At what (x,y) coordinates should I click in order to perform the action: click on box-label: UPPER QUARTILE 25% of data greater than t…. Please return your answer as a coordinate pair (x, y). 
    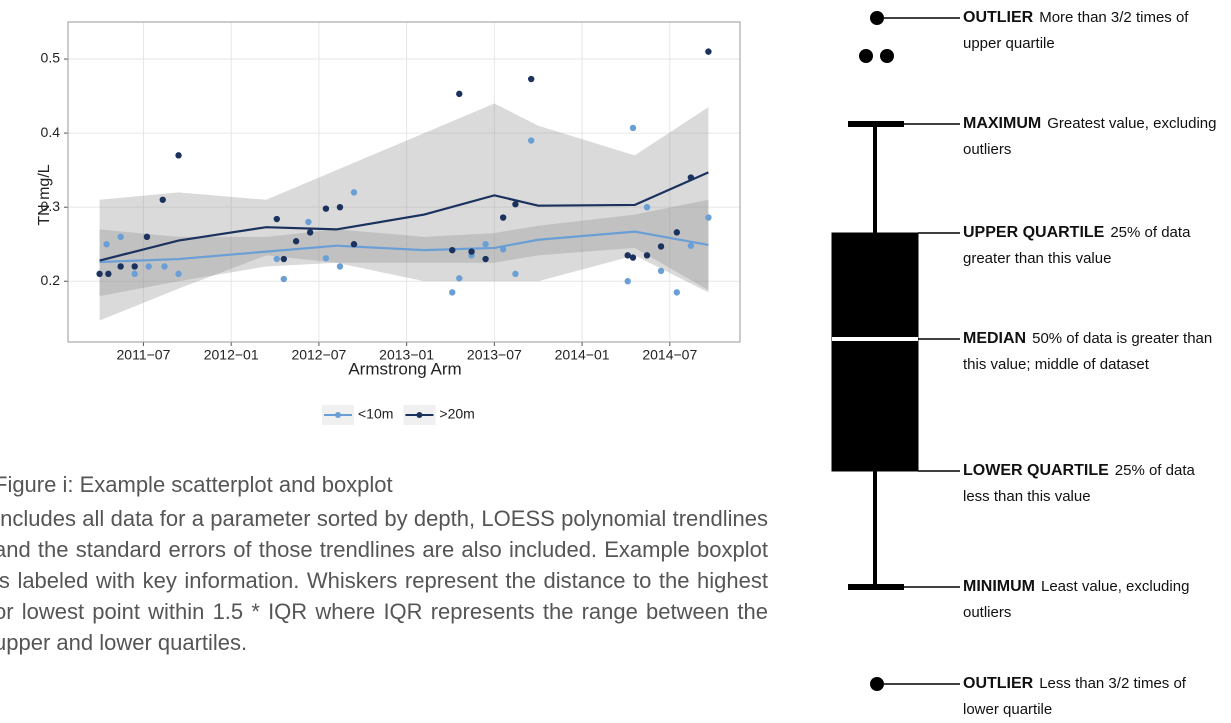
    Looking at the image, I should click on (1094, 246).